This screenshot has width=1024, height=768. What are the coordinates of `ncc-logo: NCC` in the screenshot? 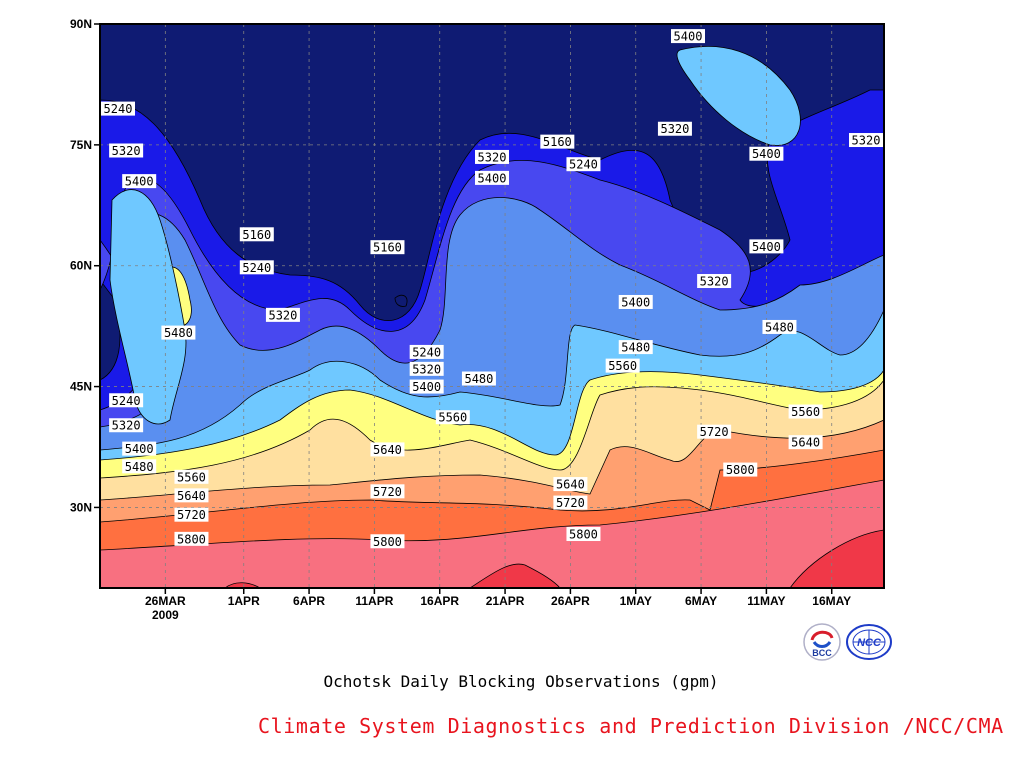 It's located at (869, 642).